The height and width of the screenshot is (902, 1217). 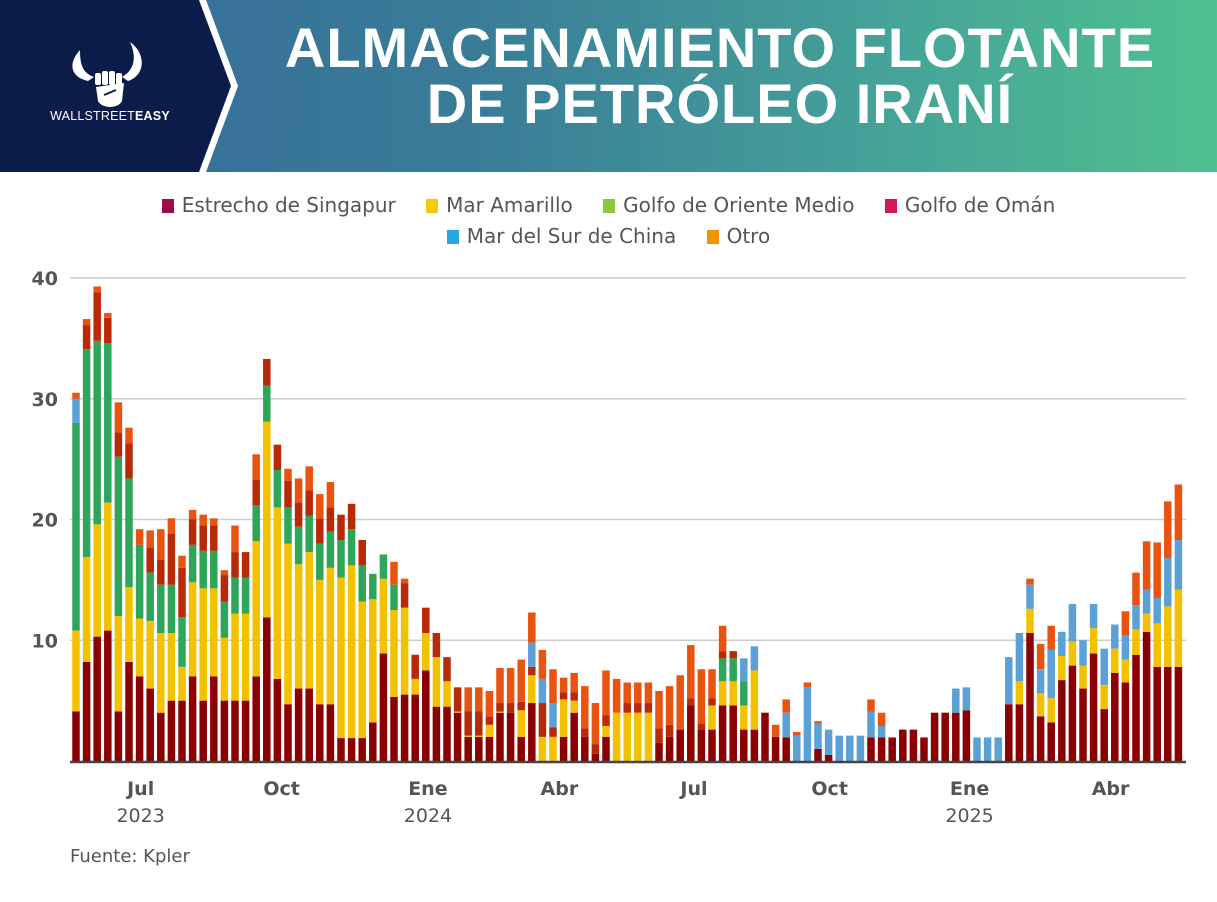 I want to click on x-tick-year-label: 2023, so click(x=140, y=816).